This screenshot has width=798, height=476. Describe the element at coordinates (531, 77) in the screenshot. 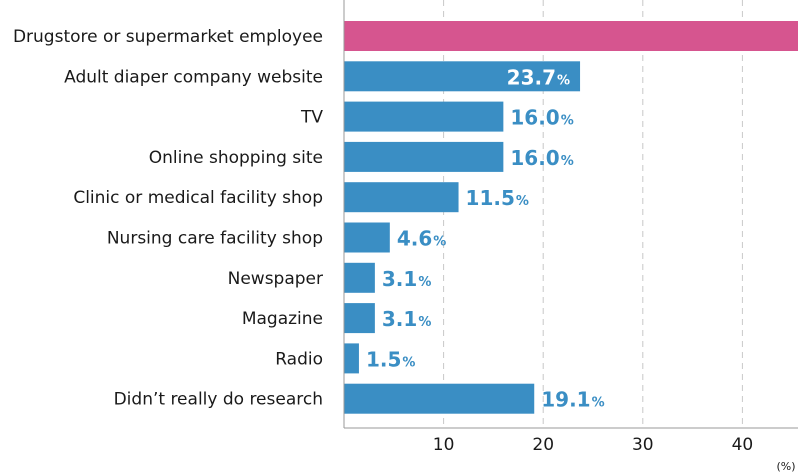

I see `value-number: 23.7` at that location.